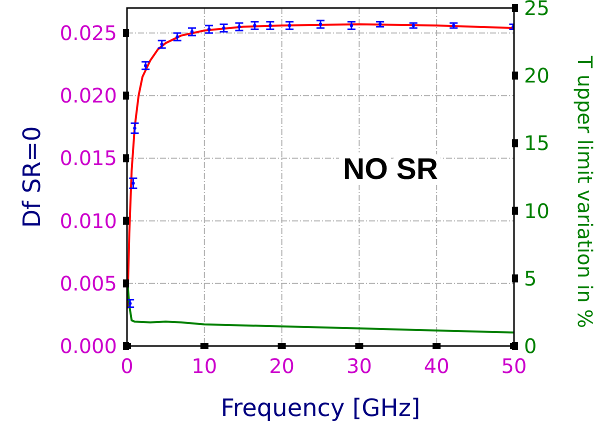 The height and width of the screenshot is (427, 602). Describe the element at coordinates (88, 33) in the screenshot. I see `y-tick-label: 0.025` at that location.